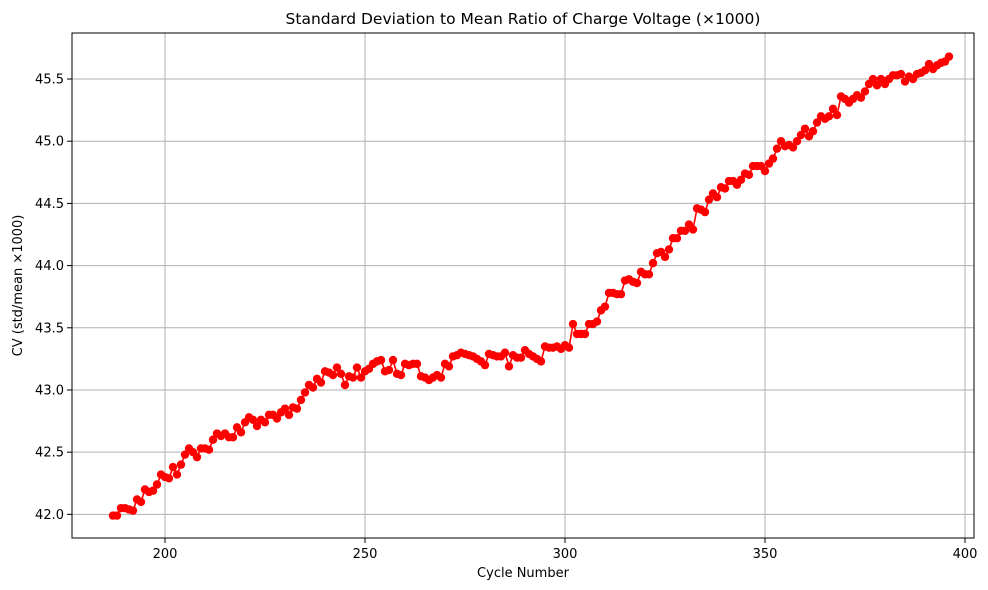 This screenshot has width=988, height=590. What do you see at coordinates (565, 554) in the screenshot?
I see `x-tick-label: 300` at bounding box center [565, 554].